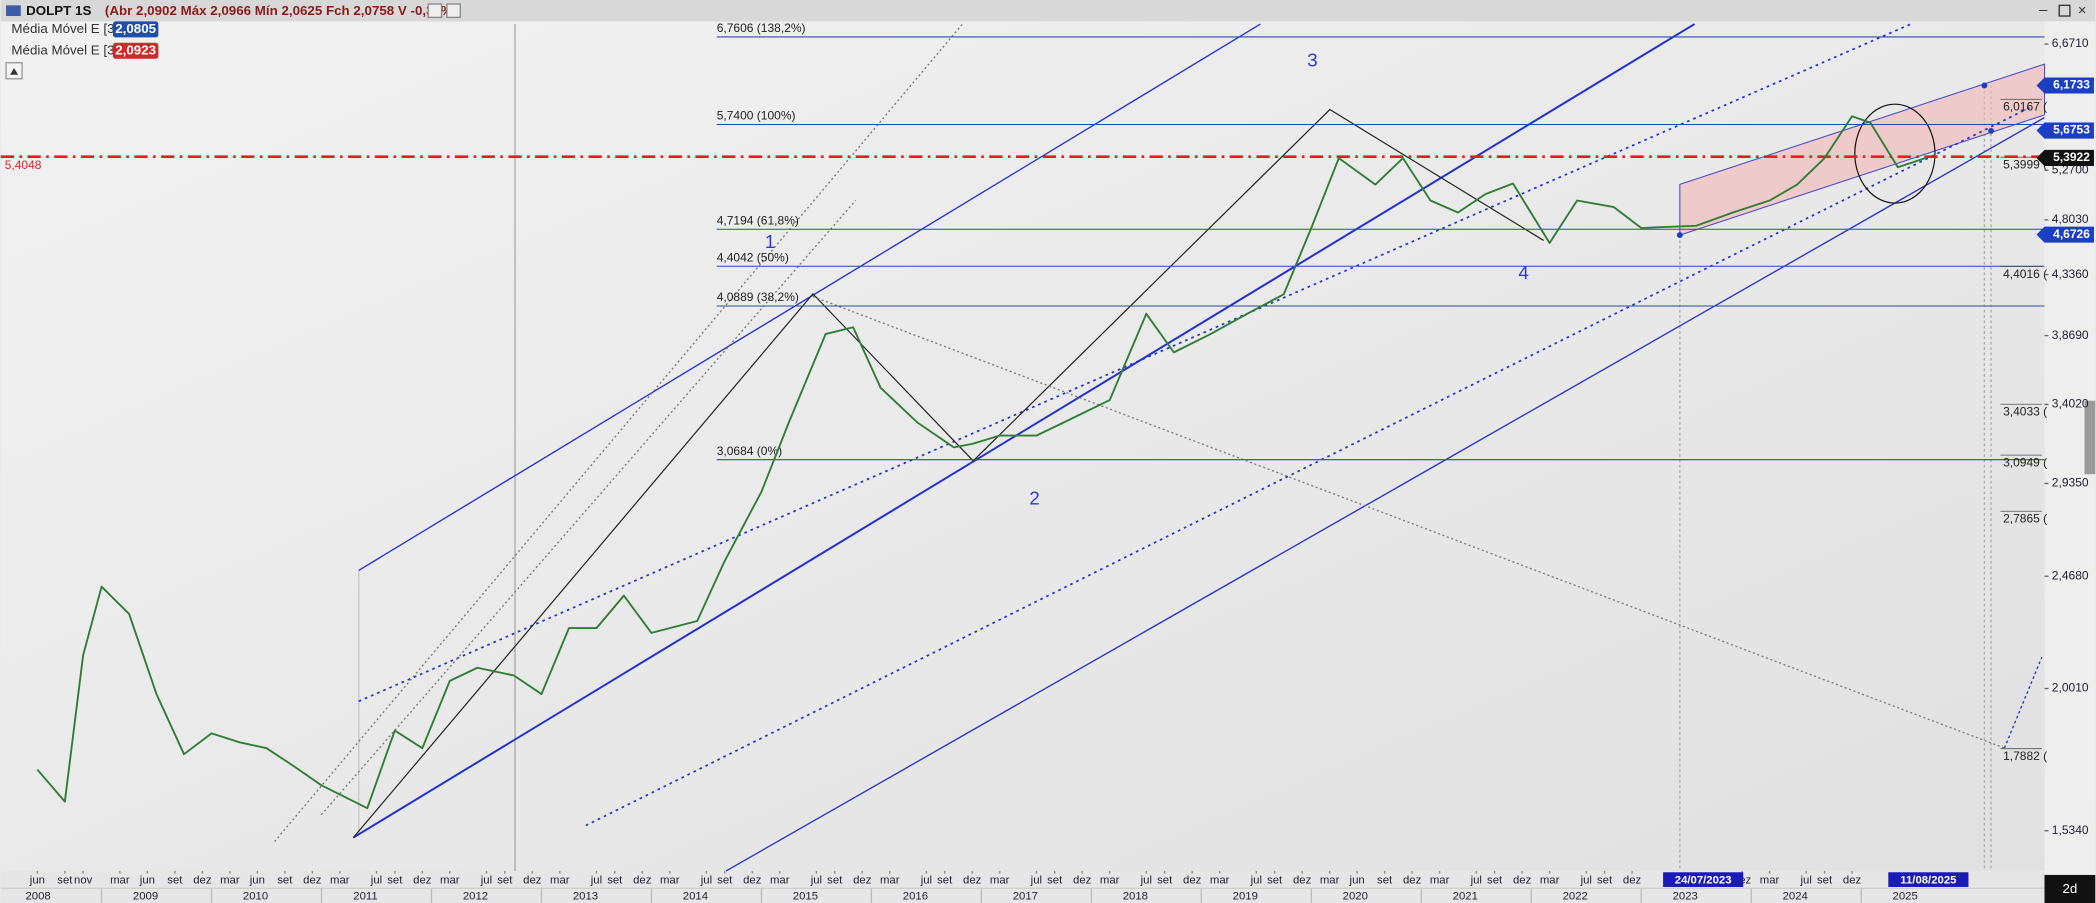 Image resolution: width=2096 pixels, height=903 pixels. I want to click on year-label: 2017, so click(1025, 896).